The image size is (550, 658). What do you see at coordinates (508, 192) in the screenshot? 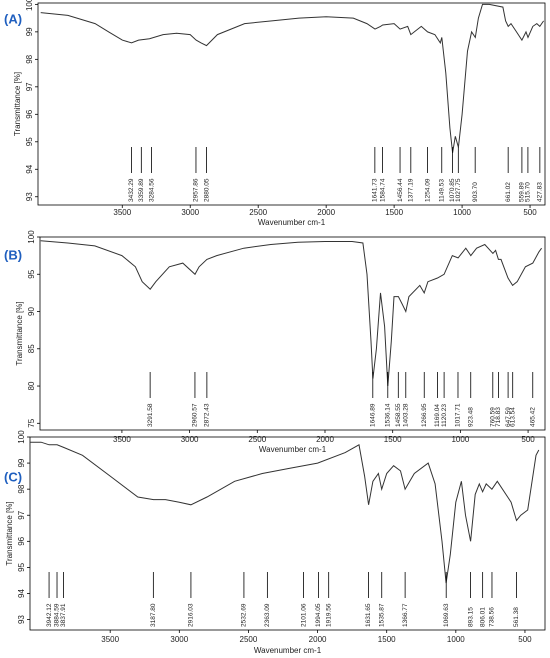
I see `peak-label: 661.02` at bounding box center [508, 192].